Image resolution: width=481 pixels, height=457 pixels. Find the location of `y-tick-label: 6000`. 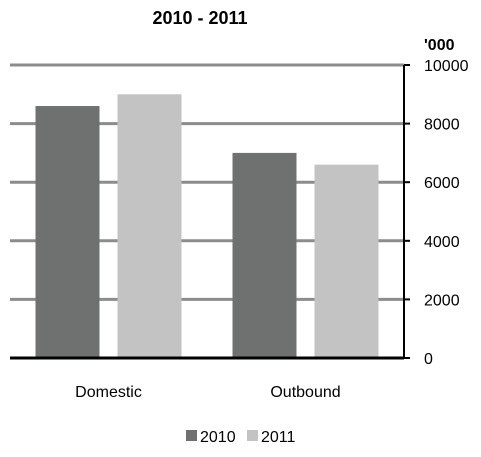

y-tick-label: 6000 is located at coordinates (442, 183).